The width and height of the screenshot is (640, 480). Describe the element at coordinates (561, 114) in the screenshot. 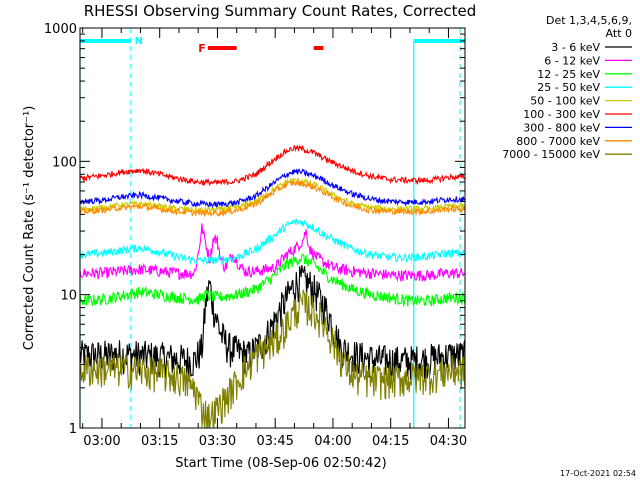

I see `legend-label-5: 100 - 300 keV` at that location.